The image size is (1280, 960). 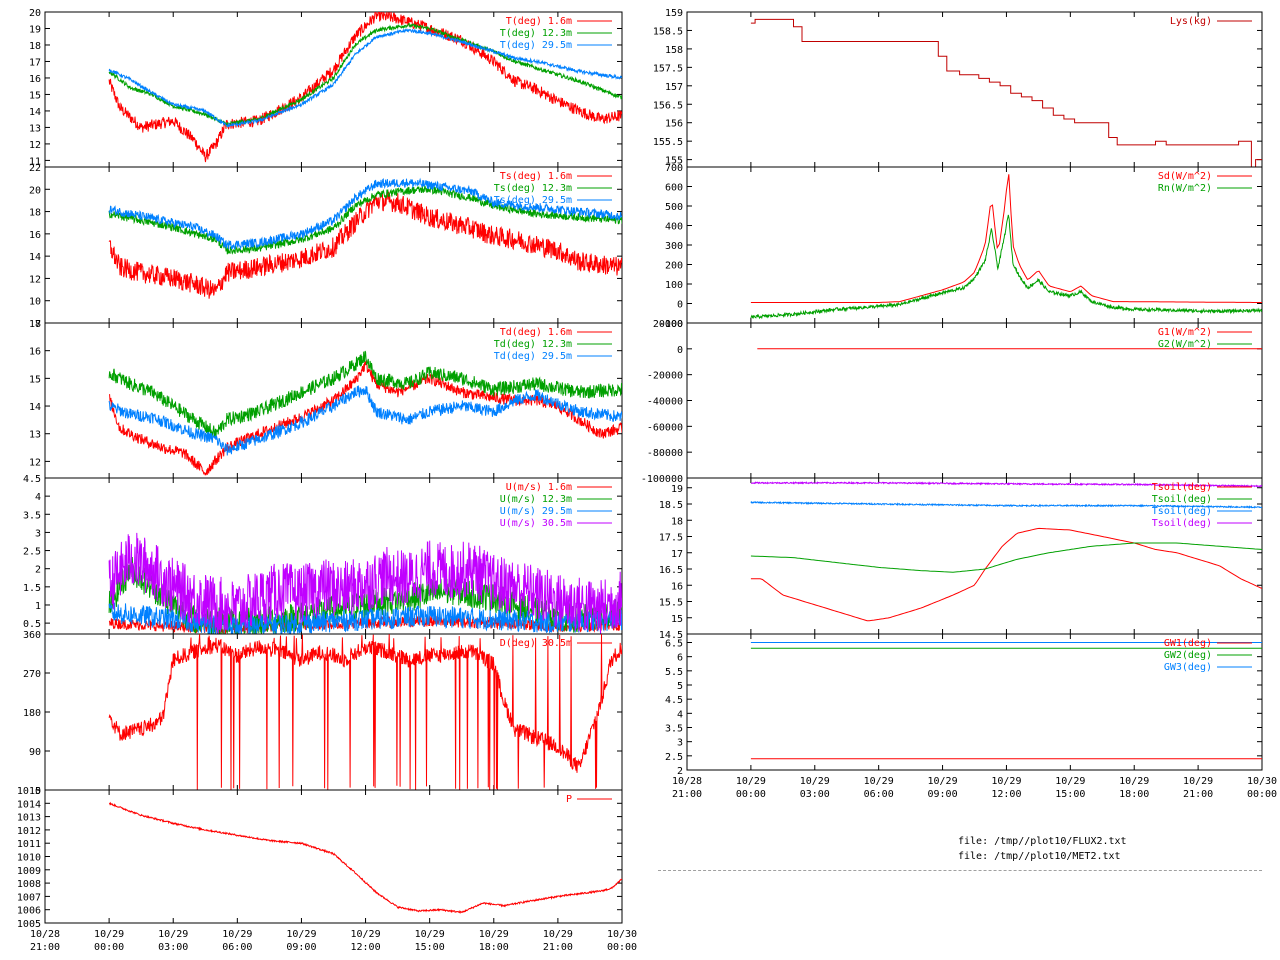 I want to click on y-tick-label: 1010, so click(x=29, y=858).